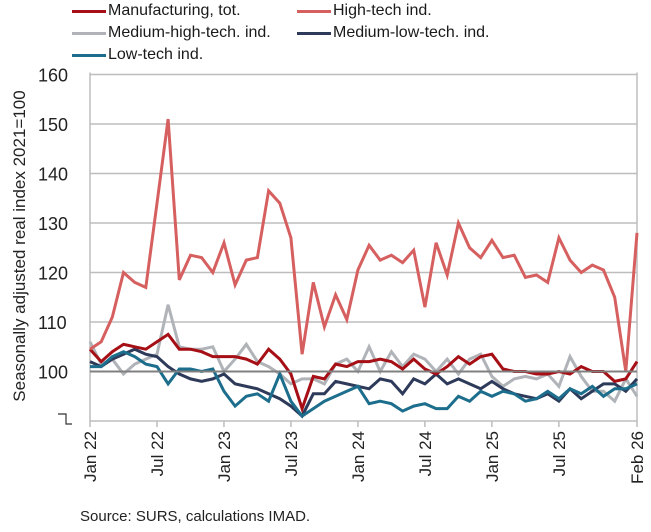 Image resolution: width=651 pixels, height=532 pixels. I want to click on y-tick-label: 100, so click(53, 373).